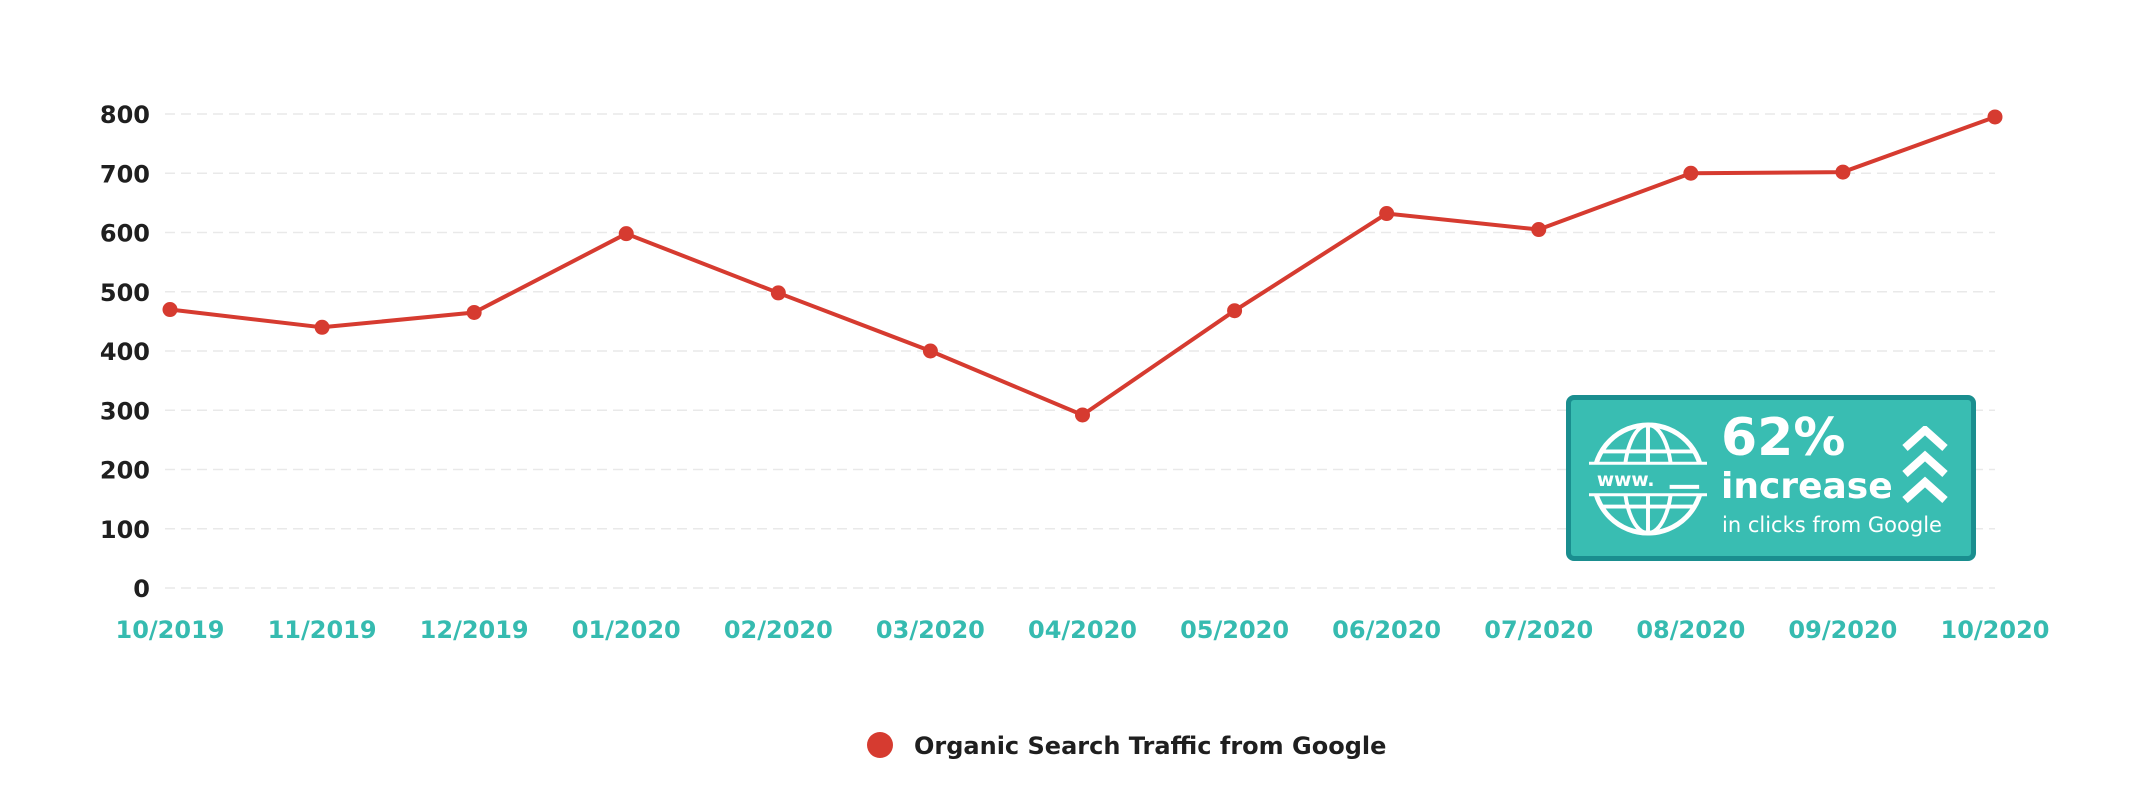 The image size is (2154, 812). Describe the element at coordinates (1626, 480) in the screenshot. I see `globe-www-text: www.` at that location.